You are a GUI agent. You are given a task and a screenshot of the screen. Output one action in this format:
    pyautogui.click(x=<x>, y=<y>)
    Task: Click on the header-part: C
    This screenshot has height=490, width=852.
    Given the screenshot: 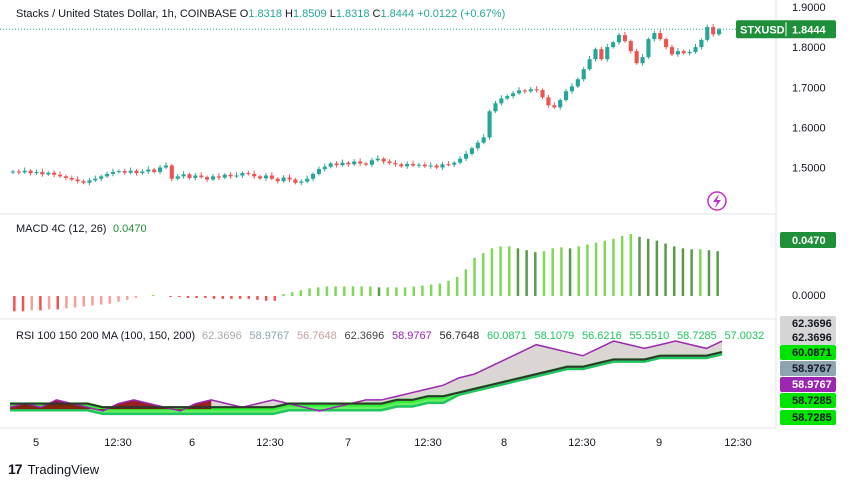 What is the action you would take?
    pyautogui.click(x=377, y=14)
    